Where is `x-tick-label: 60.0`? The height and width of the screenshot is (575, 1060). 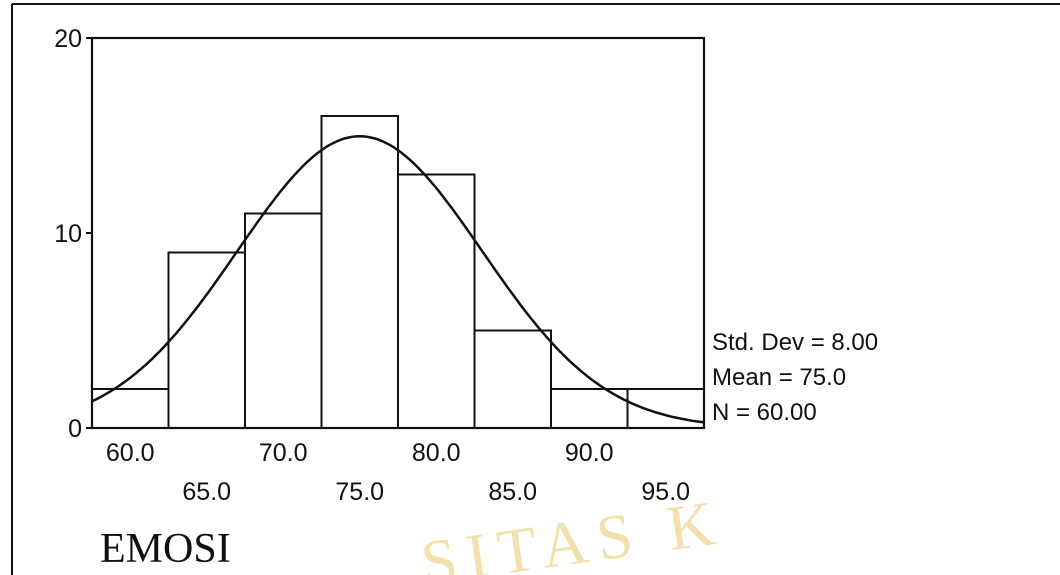 x-tick-label: 60.0 is located at coordinates (130, 453).